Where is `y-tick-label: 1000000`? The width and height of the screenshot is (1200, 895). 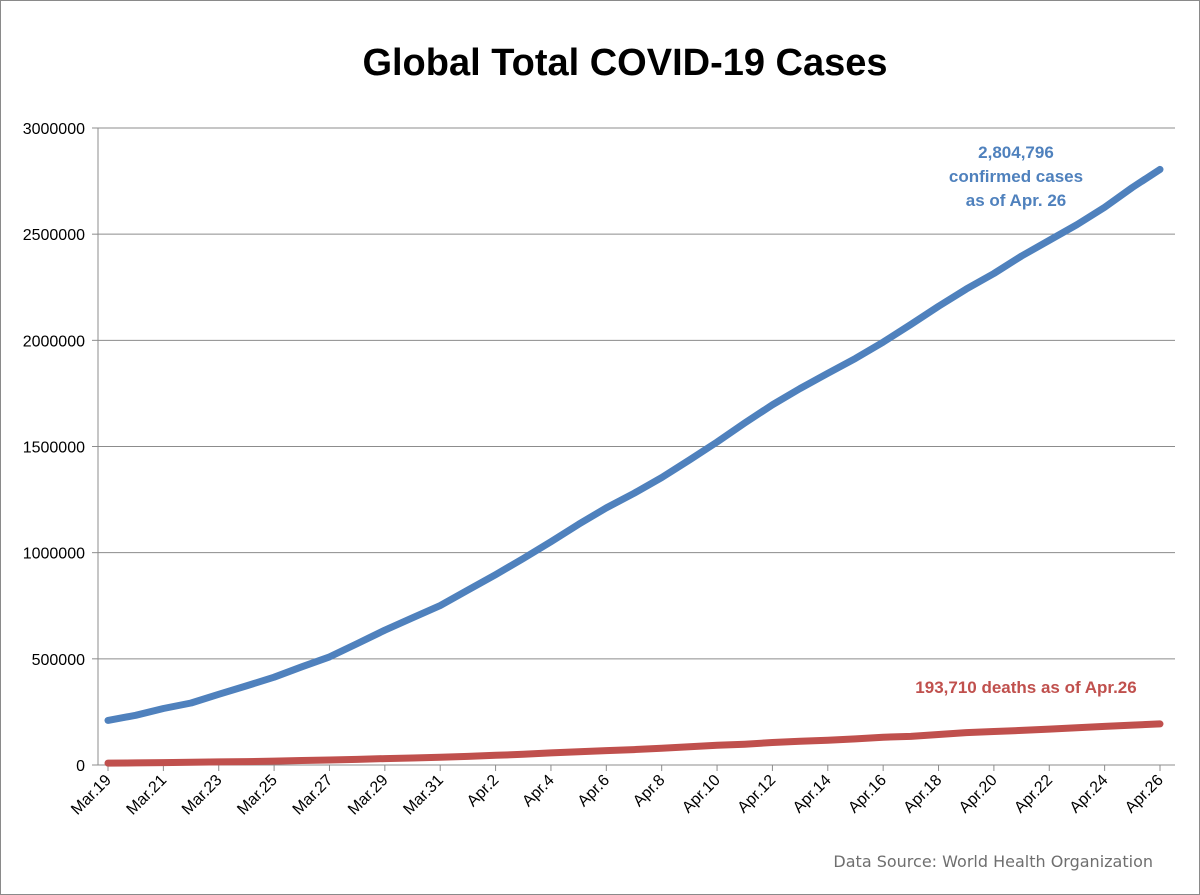
y-tick-label: 1000000 is located at coordinates (54, 554).